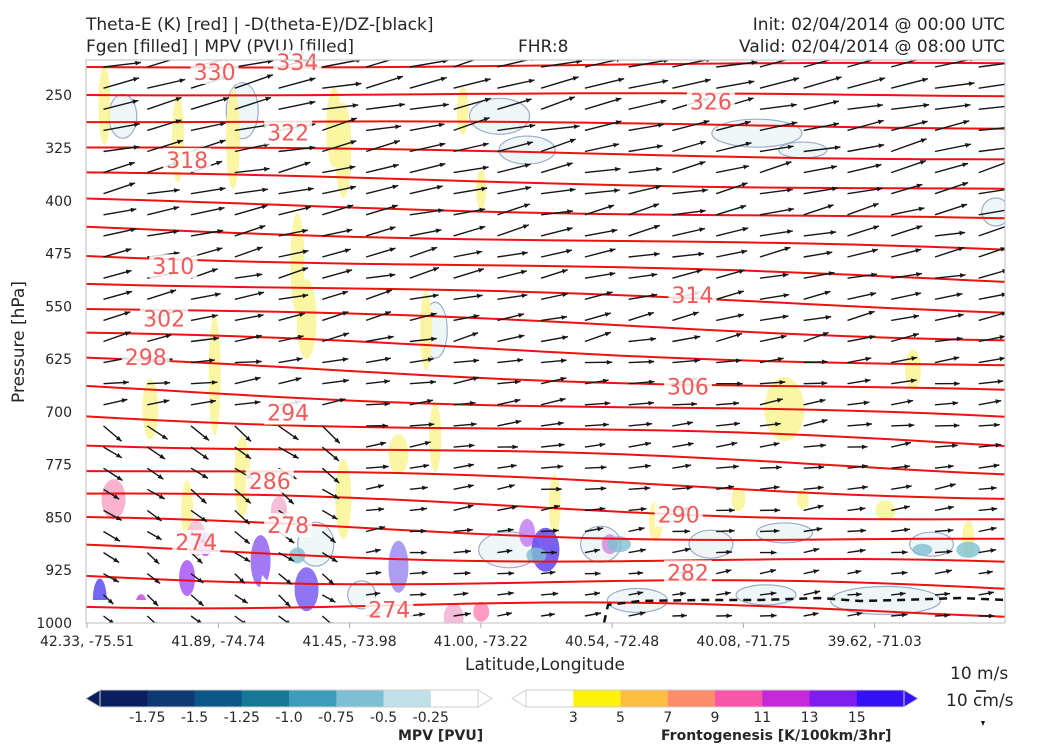 The width and height of the screenshot is (1050, 750). Describe the element at coordinates (58, 413) in the screenshot. I see `y-tick-label: 700` at that location.